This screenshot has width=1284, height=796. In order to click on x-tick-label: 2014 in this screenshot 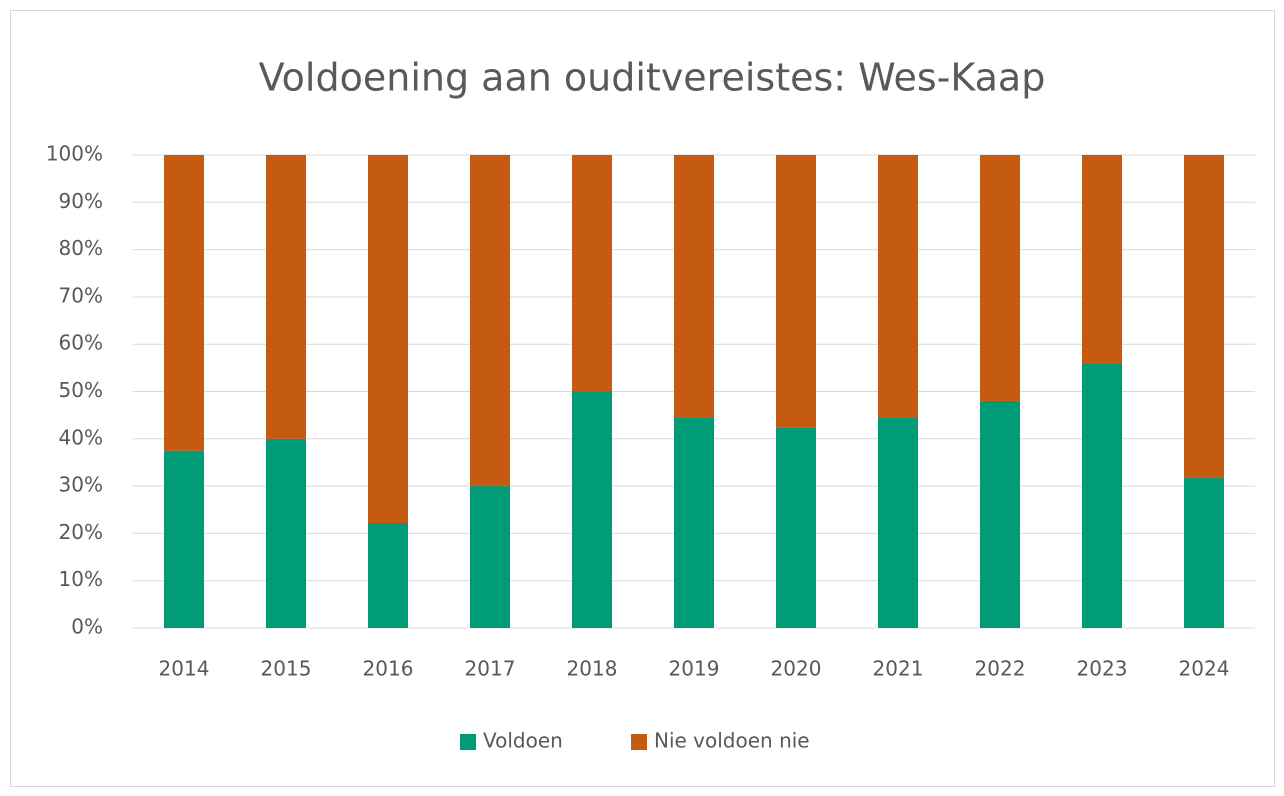, I will do `click(184, 669)`.